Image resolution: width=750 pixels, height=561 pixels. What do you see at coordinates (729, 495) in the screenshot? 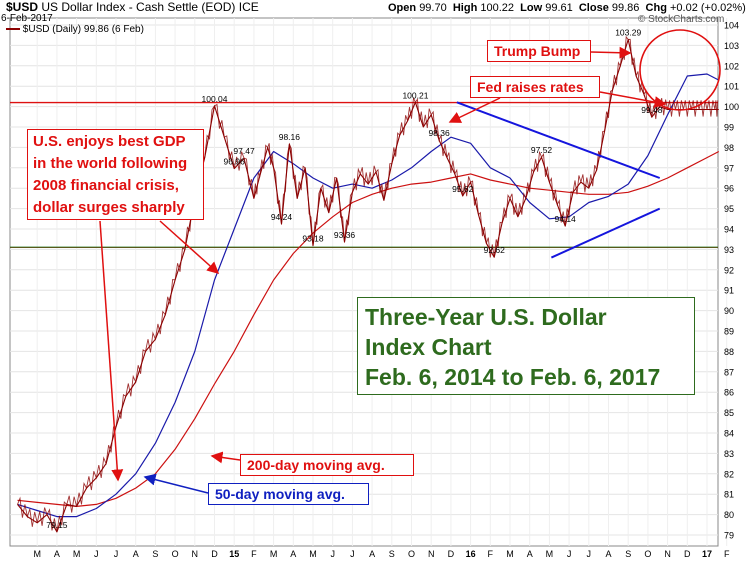
I see `y-tick-label: 81` at bounding box center [729, 495].